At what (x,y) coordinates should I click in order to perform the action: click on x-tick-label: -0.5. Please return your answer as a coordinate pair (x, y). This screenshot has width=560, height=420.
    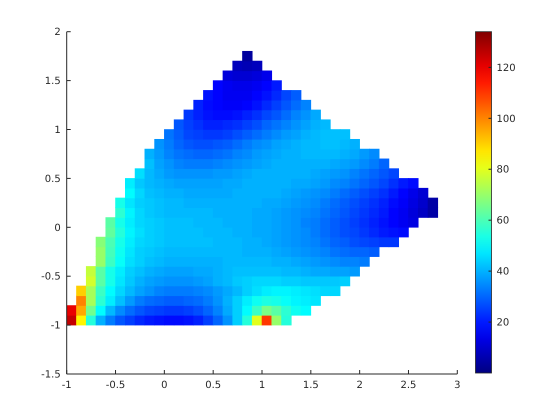
    Looking at the image, I should click on (116, 385).